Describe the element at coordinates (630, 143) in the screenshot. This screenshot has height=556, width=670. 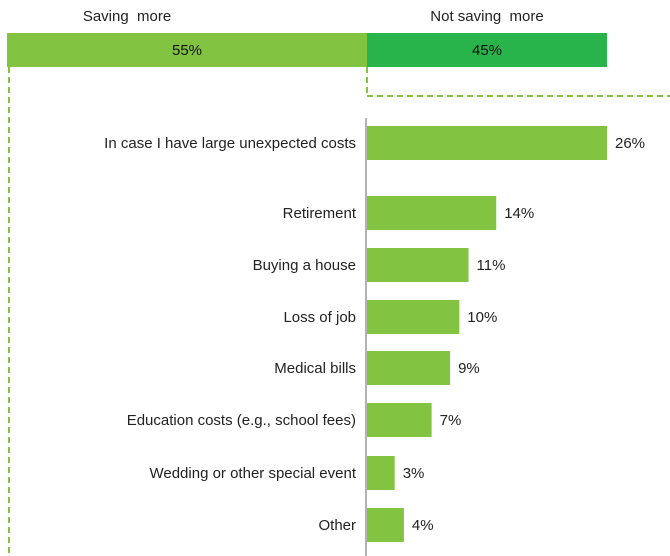
I see `value-label: 26%` at that location.